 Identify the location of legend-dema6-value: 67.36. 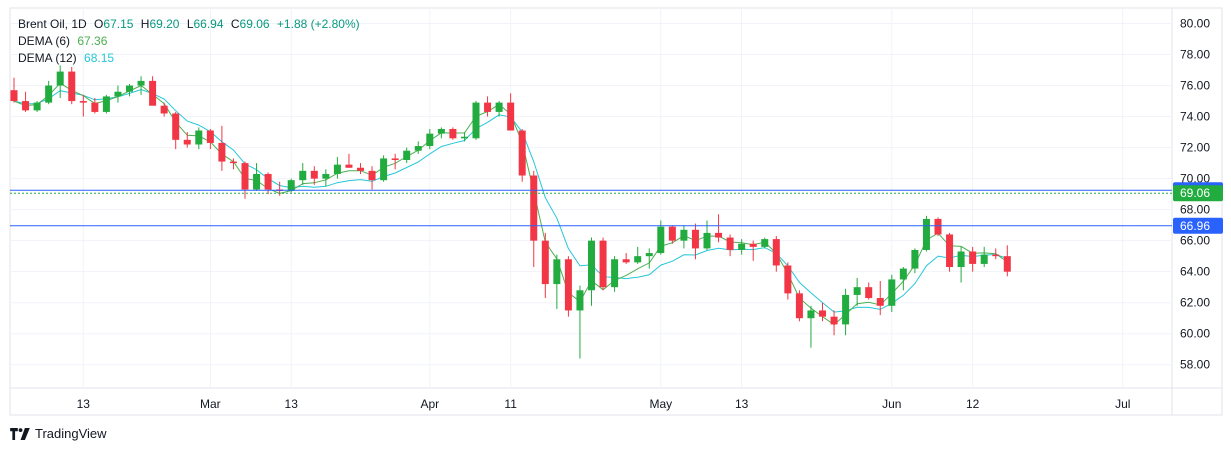
(92, 41).